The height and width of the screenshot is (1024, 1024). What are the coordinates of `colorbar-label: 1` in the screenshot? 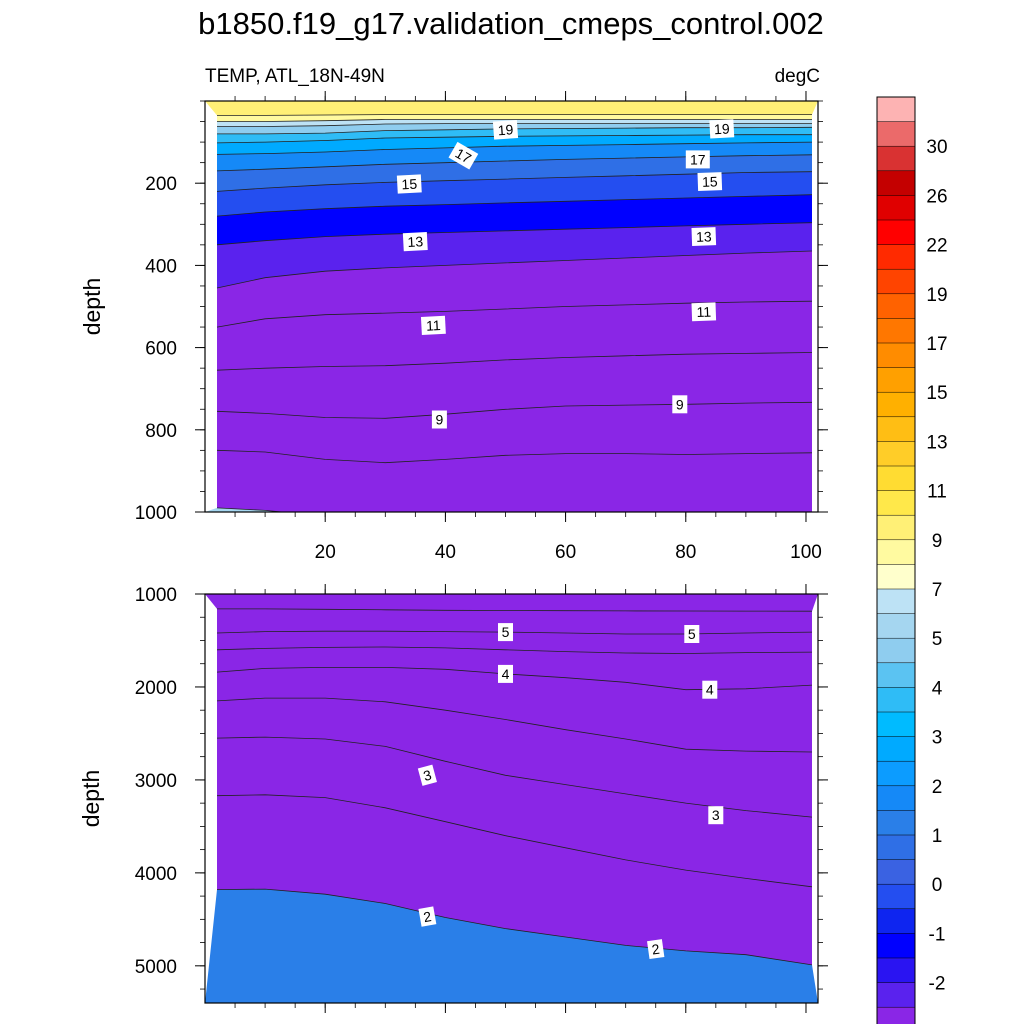 It's located at (937, 836).